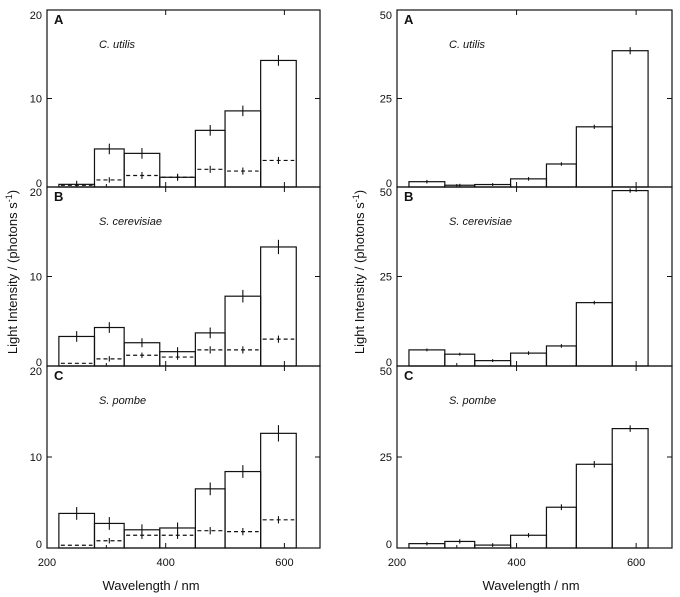 The width and height of the screenshot is (680, 597). What do you see at coordinates (467, 45) in the screenshot?
I see `species-label-right-a: C. utilis` at bounding box center [467, 45].